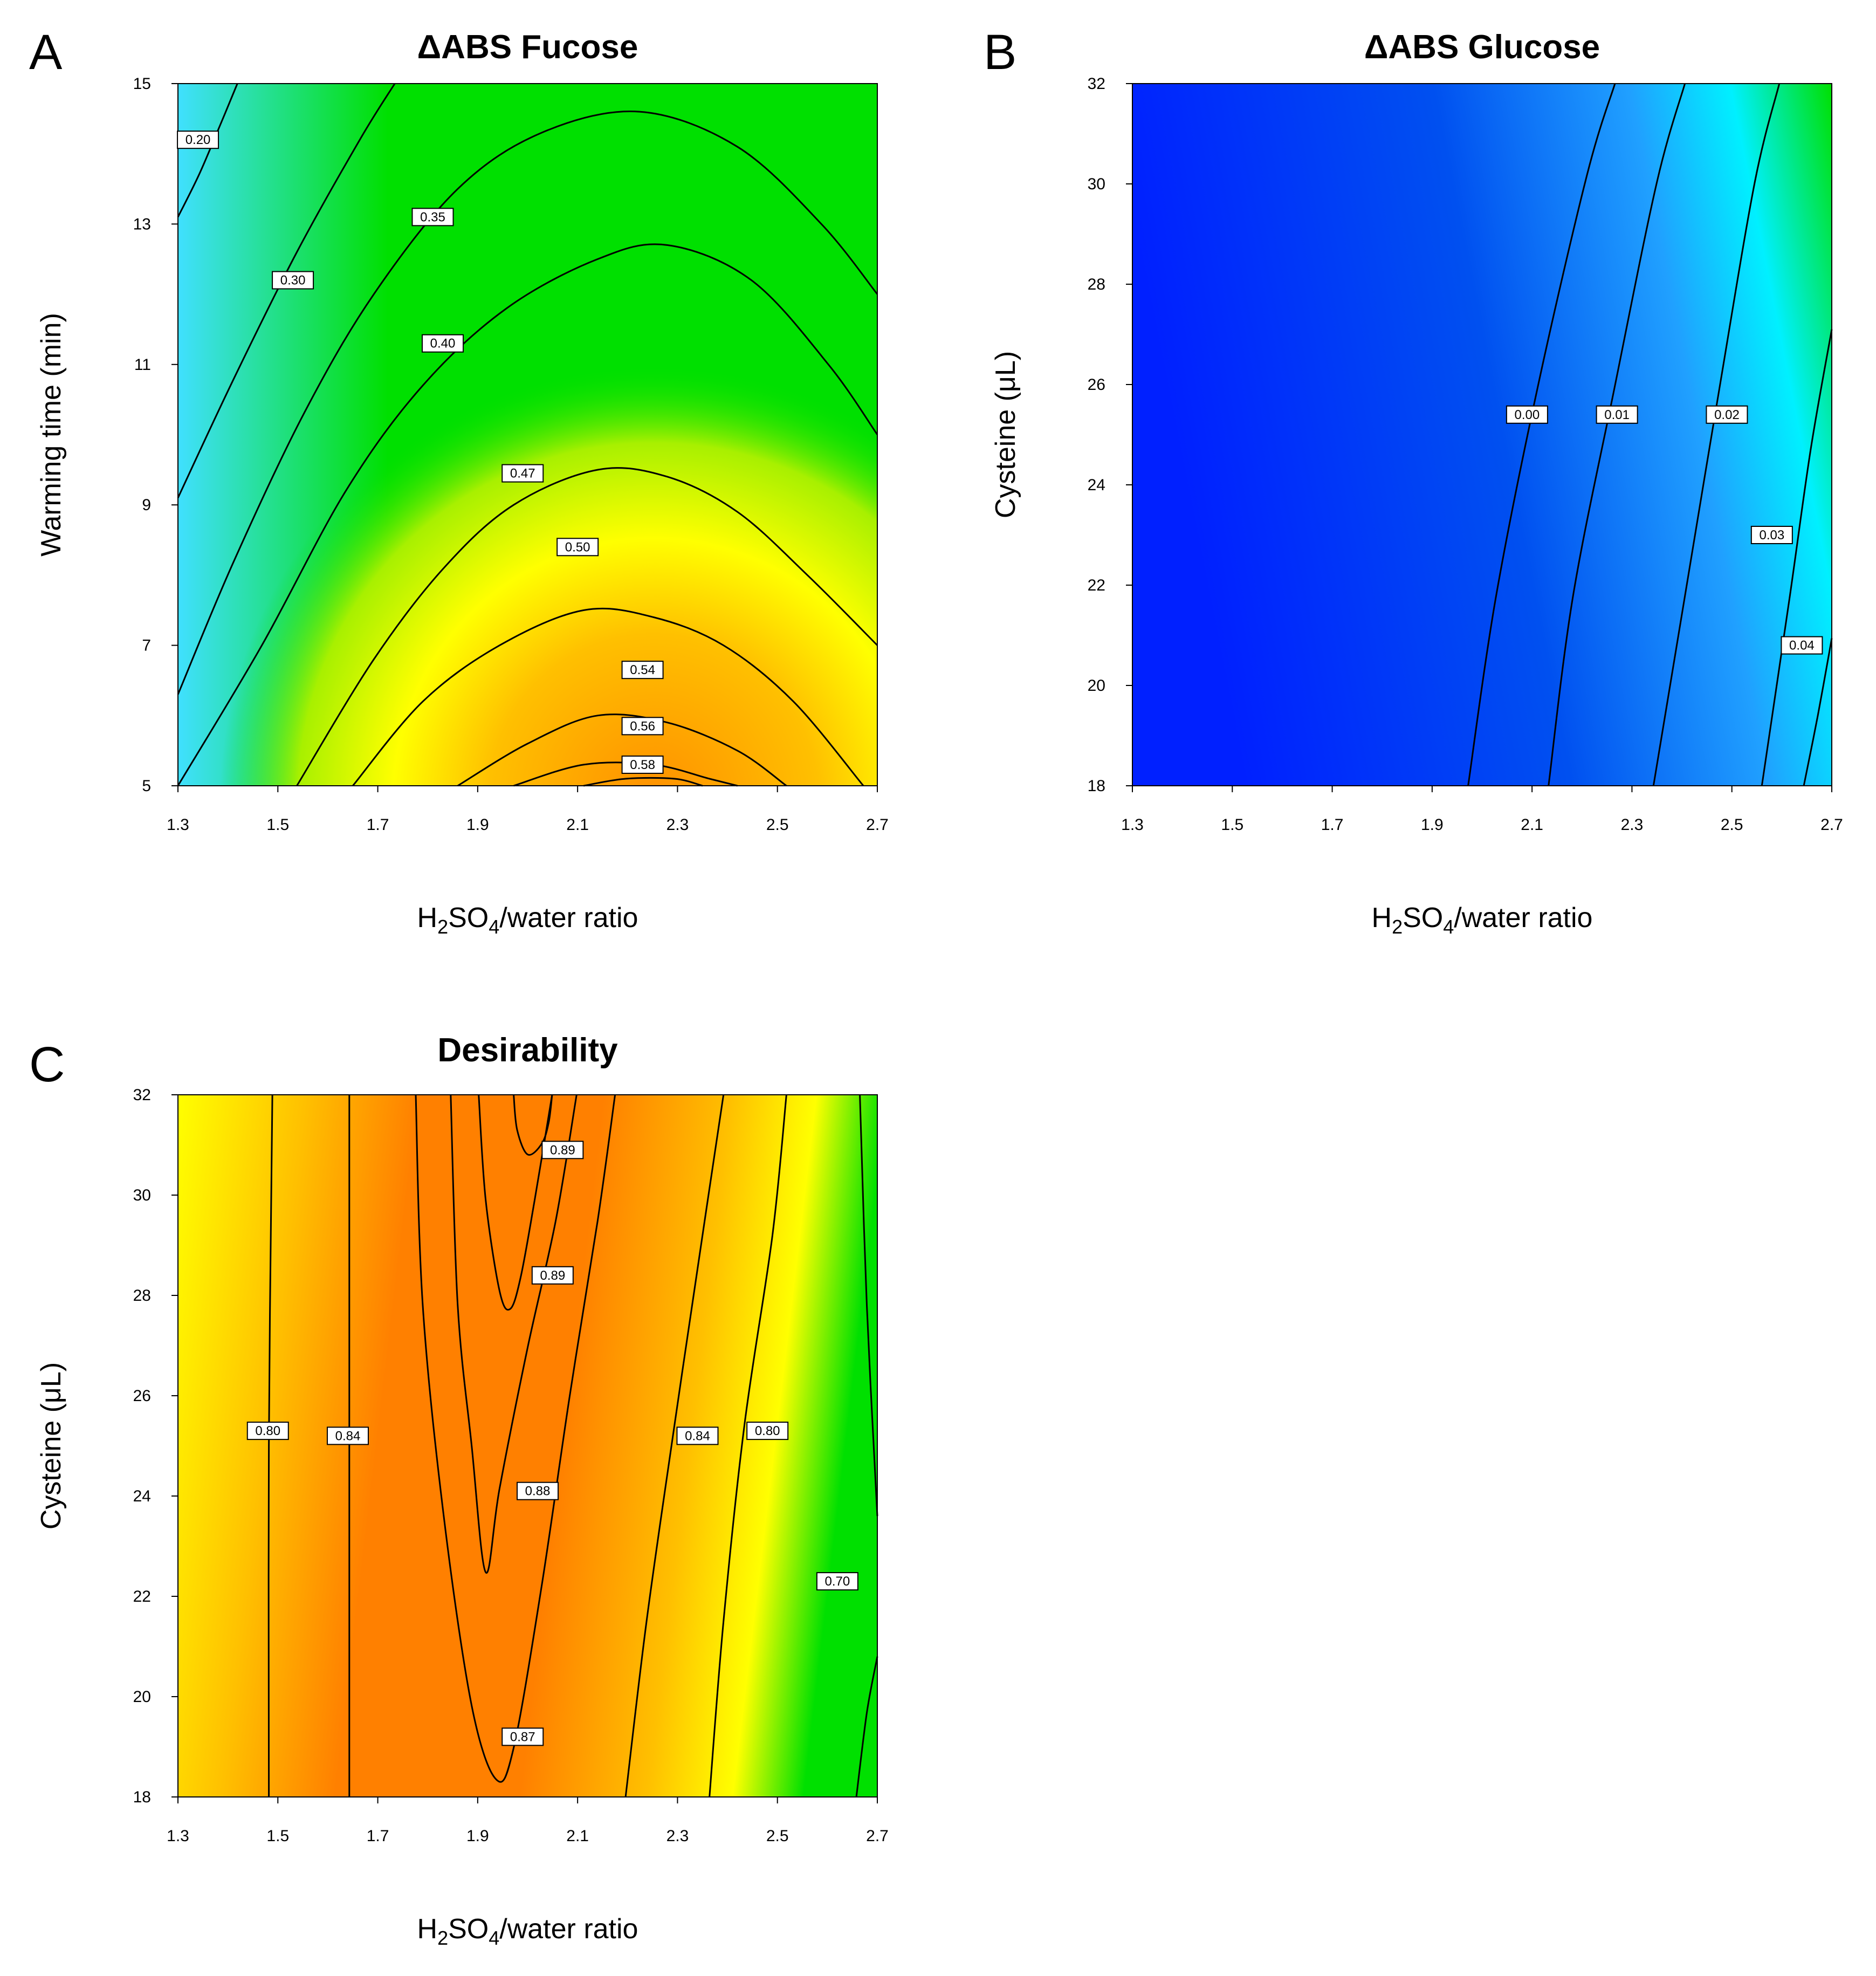 This screenshot has width=1876, height=1976. I want to click on contour-label: 0.50, so click(577, 547).